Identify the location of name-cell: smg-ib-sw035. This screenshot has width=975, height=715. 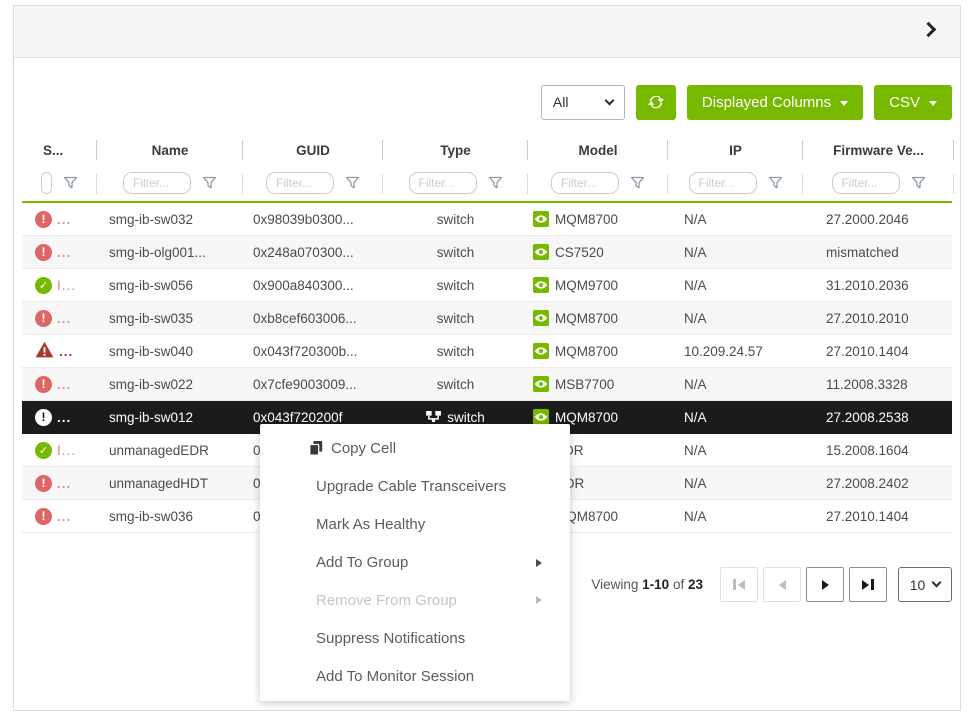
(151, 318).